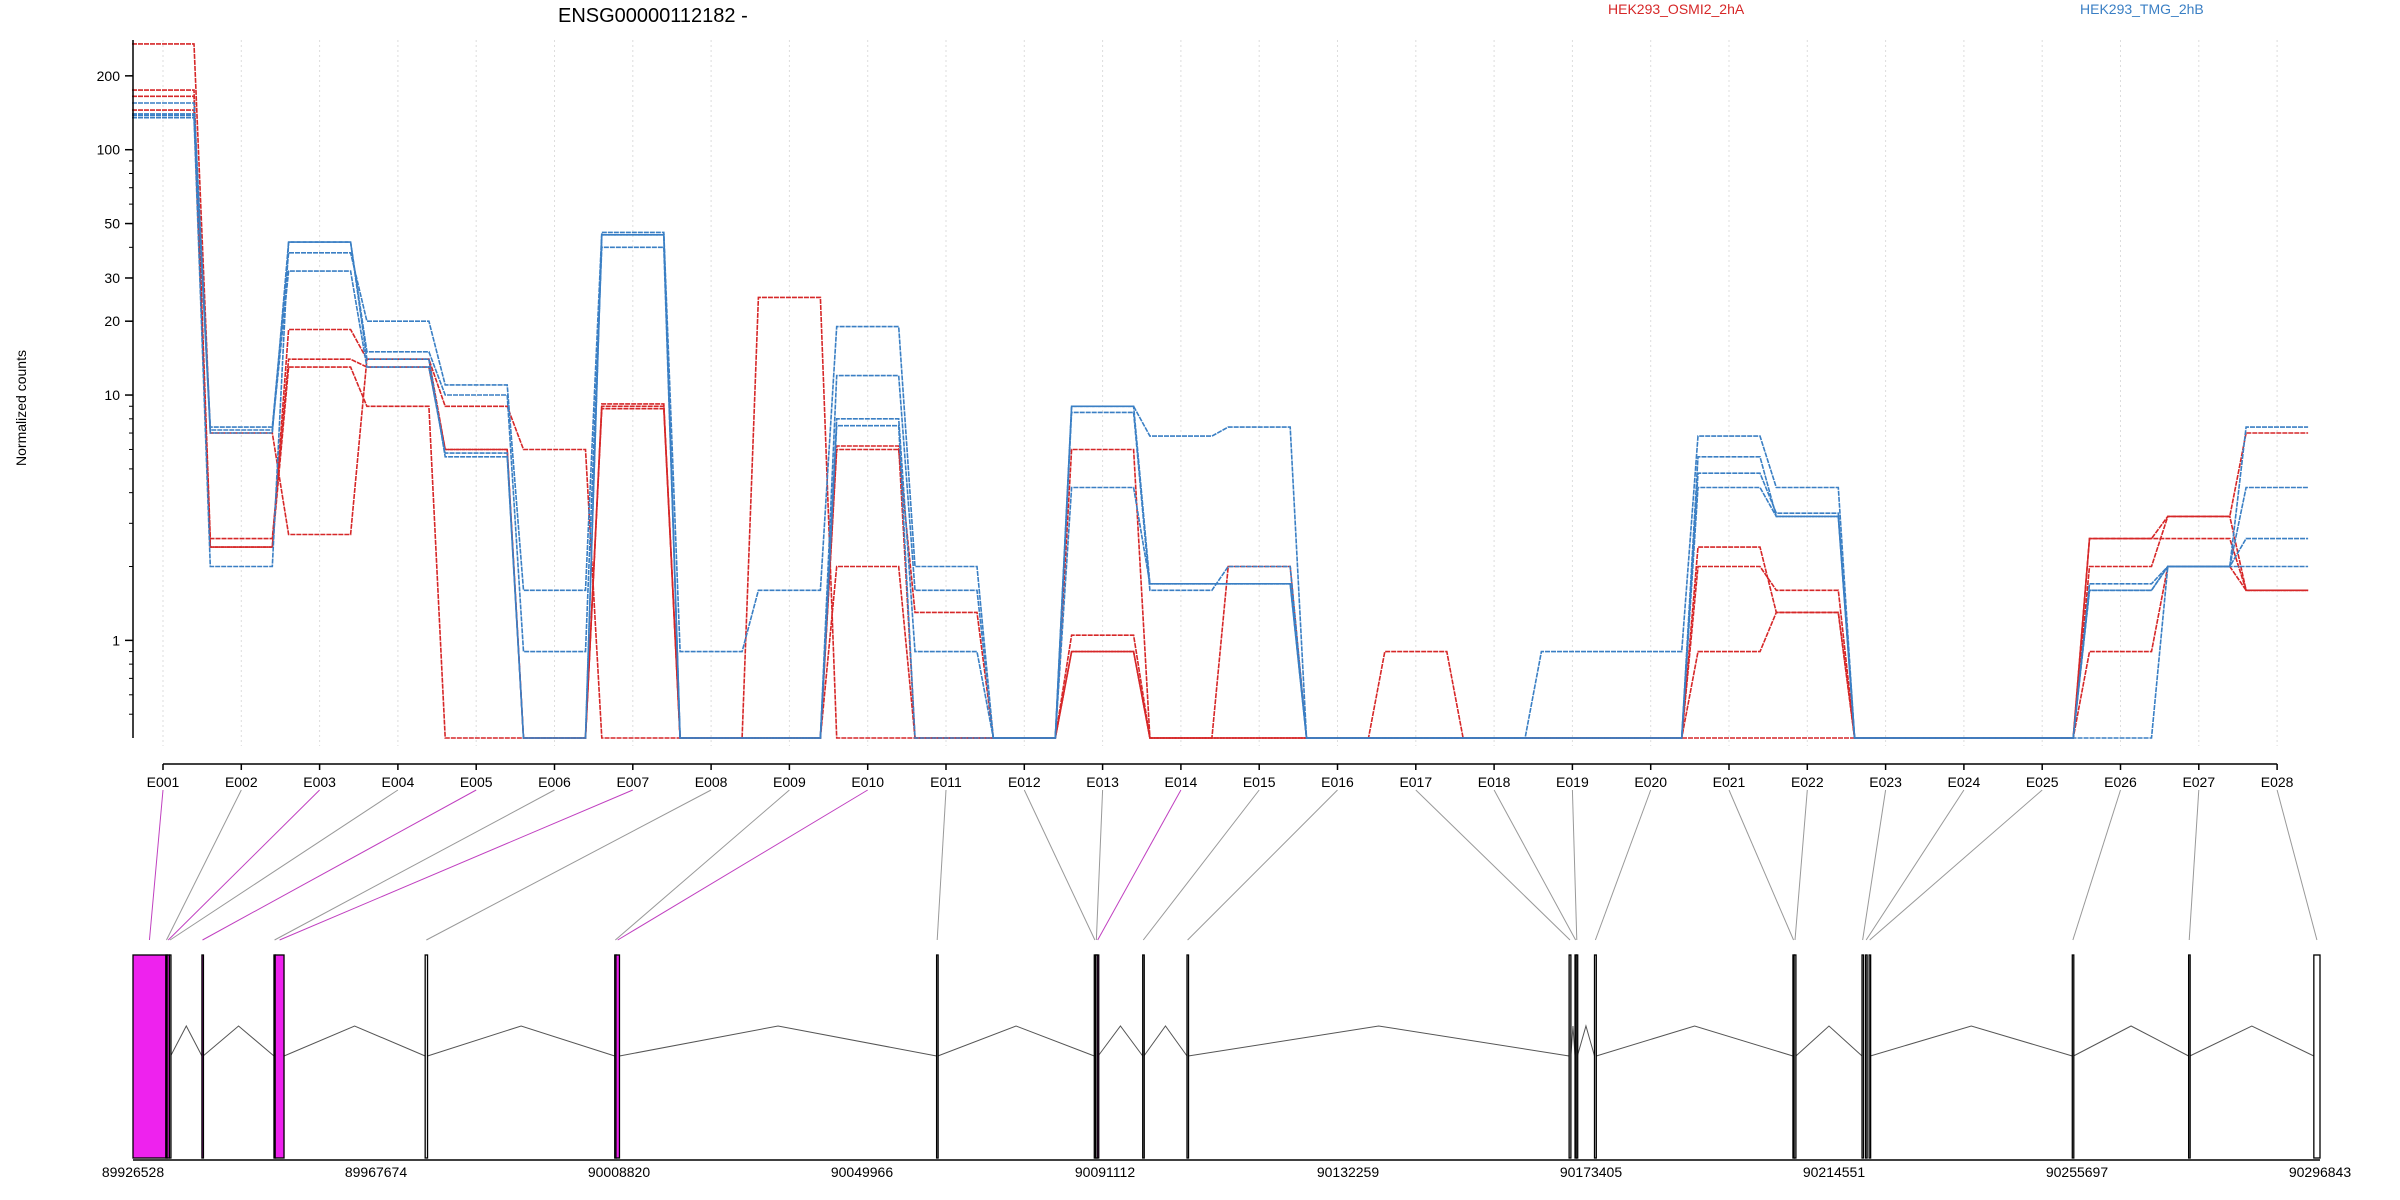 Image resolution: width=2400 pixels, height=1200 pixels. Describe the element at coordinates (2120, 782) in the screenshot. I see `exon-label-e026: E026` at that location.